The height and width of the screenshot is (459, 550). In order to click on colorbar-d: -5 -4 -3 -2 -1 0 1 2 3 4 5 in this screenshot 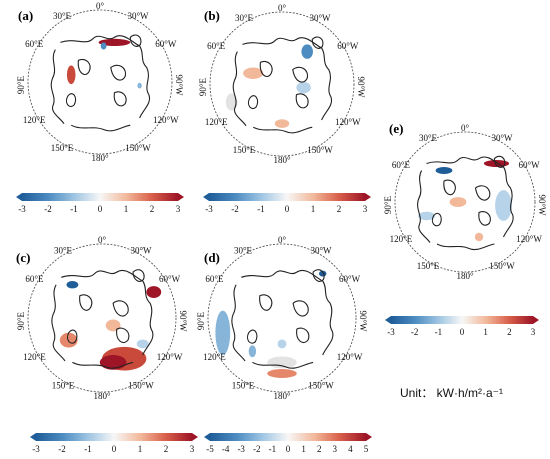, I will do `click(288, 443)`.